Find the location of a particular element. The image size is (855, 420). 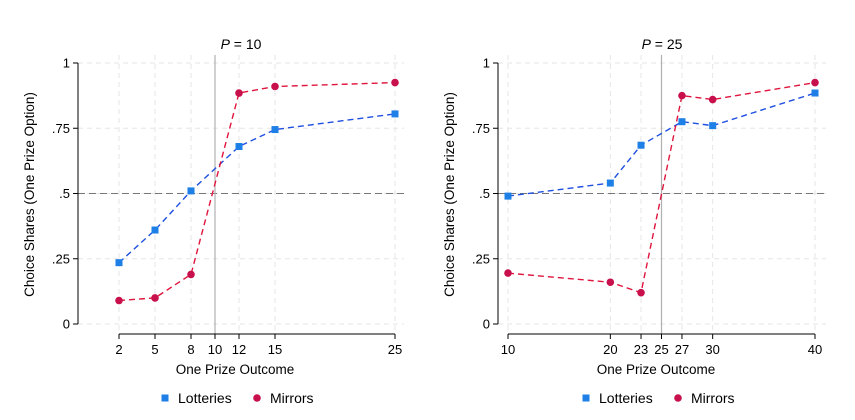

x-tick-label: 27 is located at coordinates (682, 349).